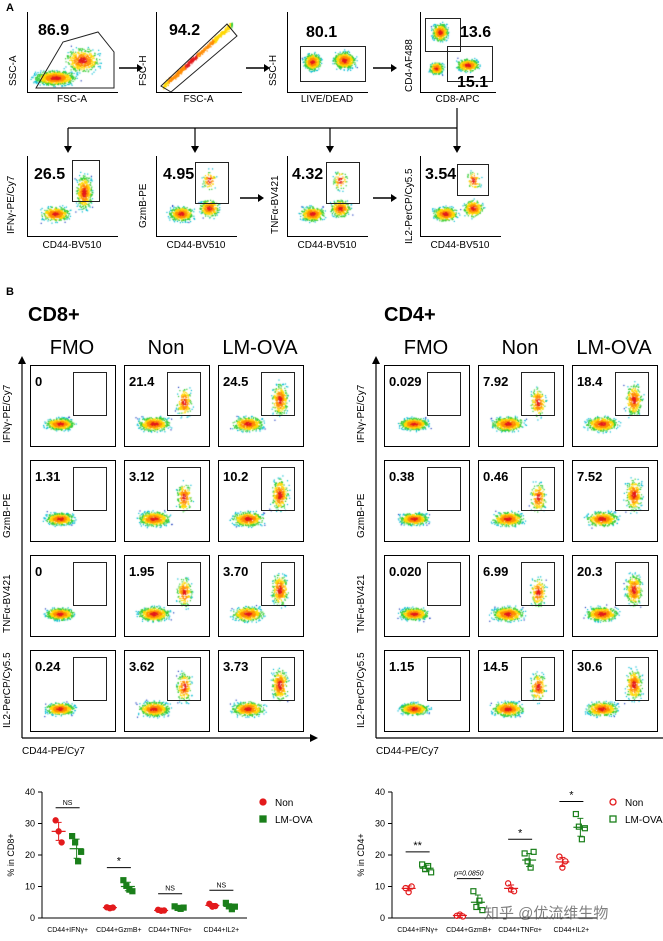 The image size is (663, 941). What do you see at coordinates (30, 887) in the screenshot?
I see `cd8-chart-y-tick-label: 10` at bounding box center [30, 887].